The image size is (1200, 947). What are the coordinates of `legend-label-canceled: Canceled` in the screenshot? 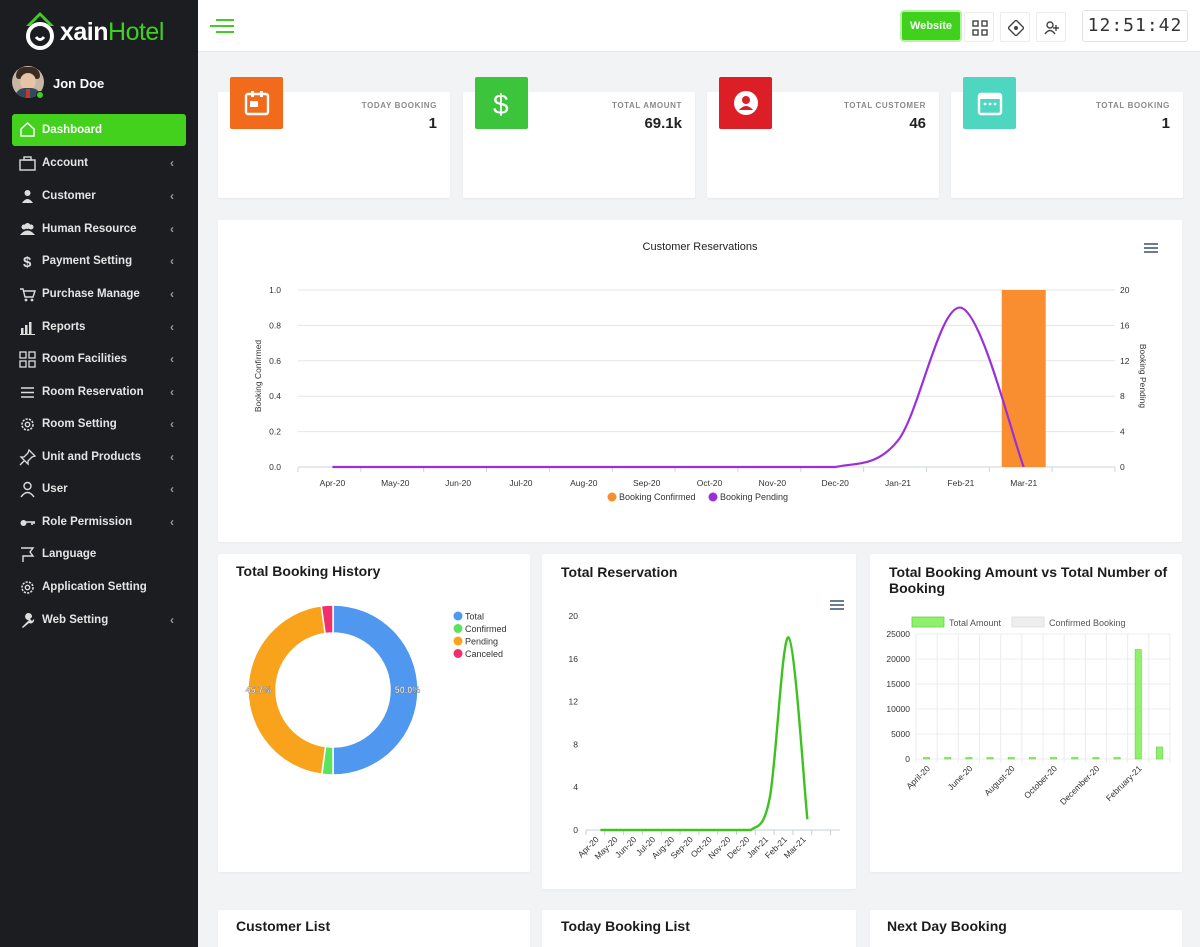 It's located at (484, 654).